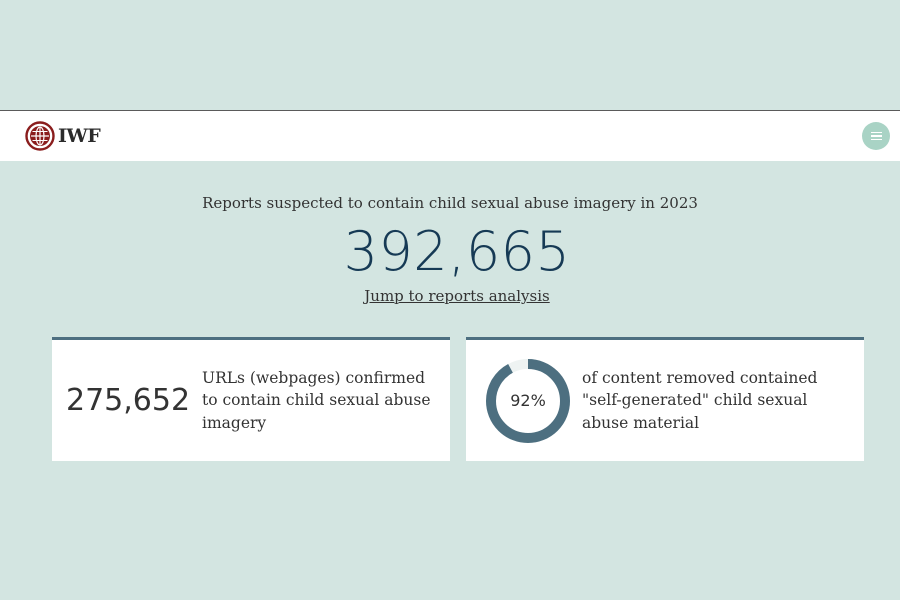 The height and width of the screenshot is (600, 900). Describe the element at coordinates (450, 135) in the screenshot. I see `site-header: IWF` at that location.